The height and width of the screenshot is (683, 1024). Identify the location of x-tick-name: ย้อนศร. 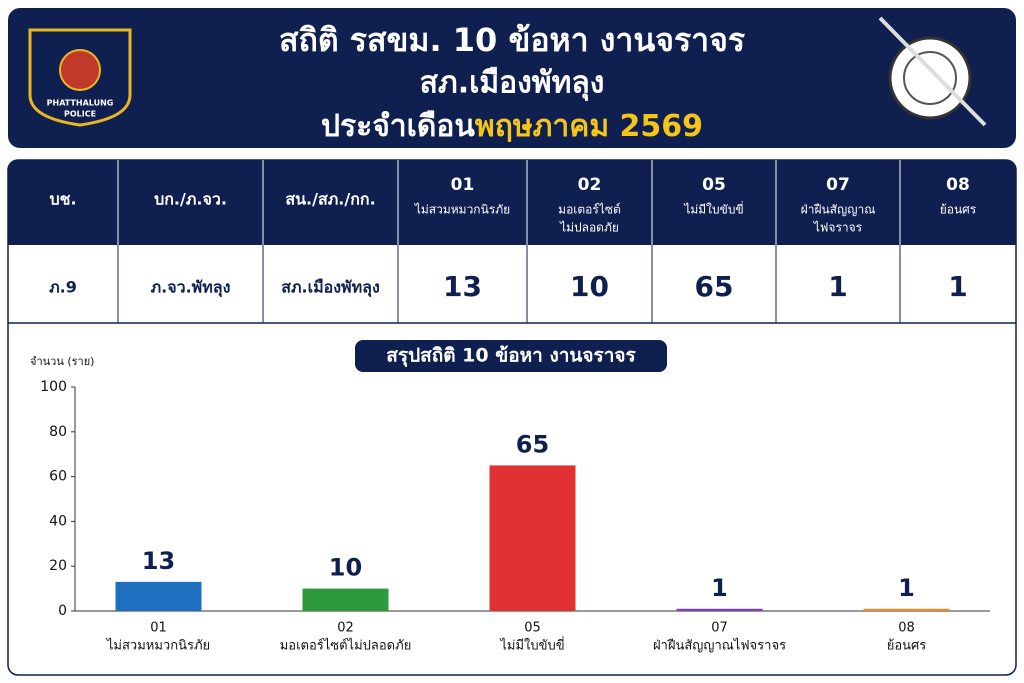
(907, 646).